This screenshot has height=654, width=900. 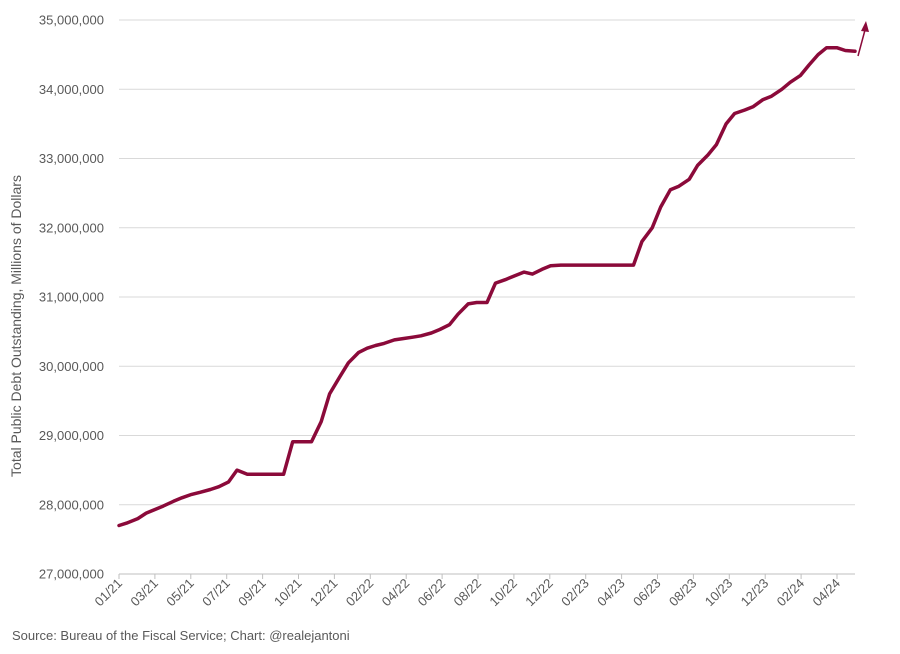 I want to click on x-tick-label: 04/22, so click(x=396, y=593).